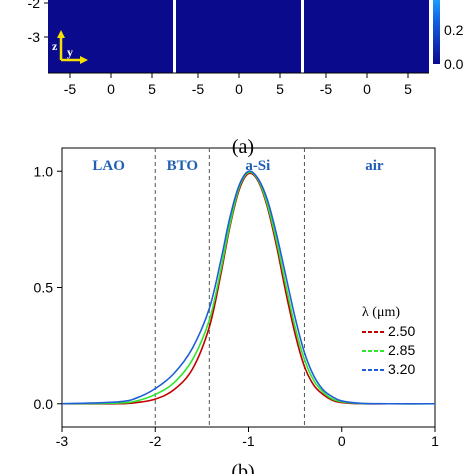 This screenshot has width=474, height=474. Describe the element at coordinates (243, 147) in the screenshot. I see `caption-a: (a)` at that location.